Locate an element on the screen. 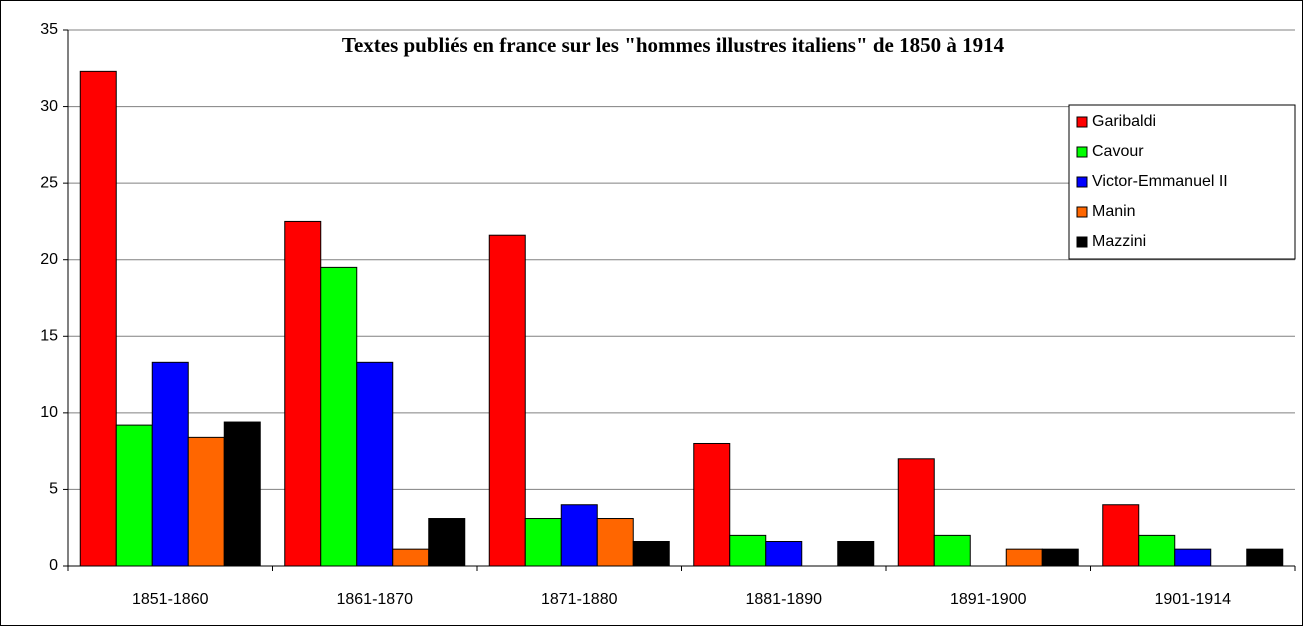  x-tick-label: 1871-1880 is located at coordinates (579, 599).